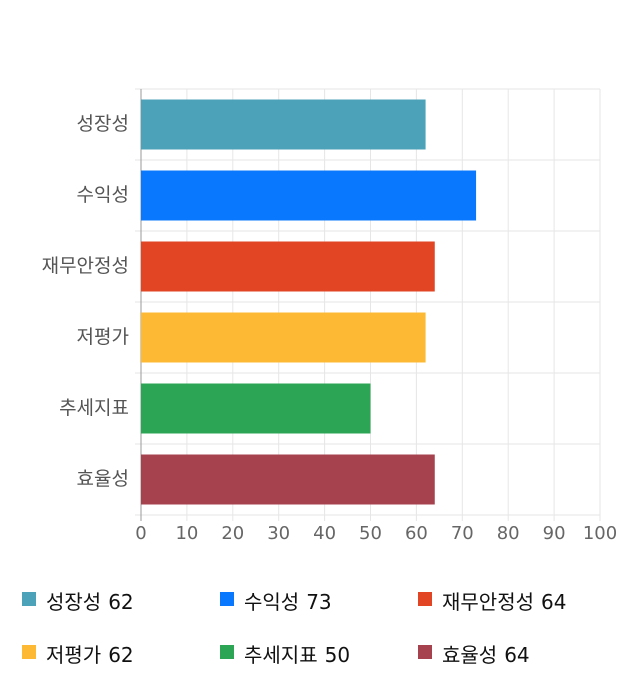 The width and height of the screenshot is (640, 700). Describe the element at coordinates (318, 602) in the screenshot. I see `legend-value: 73` at that location.